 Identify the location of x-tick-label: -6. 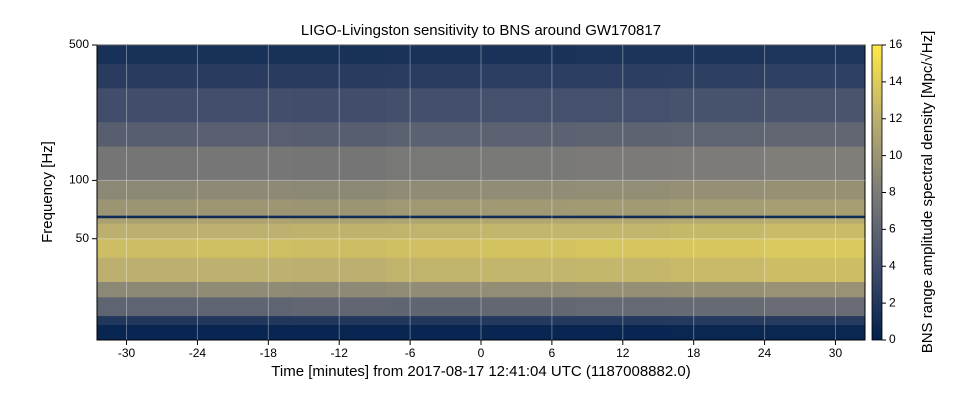
(410, 353).